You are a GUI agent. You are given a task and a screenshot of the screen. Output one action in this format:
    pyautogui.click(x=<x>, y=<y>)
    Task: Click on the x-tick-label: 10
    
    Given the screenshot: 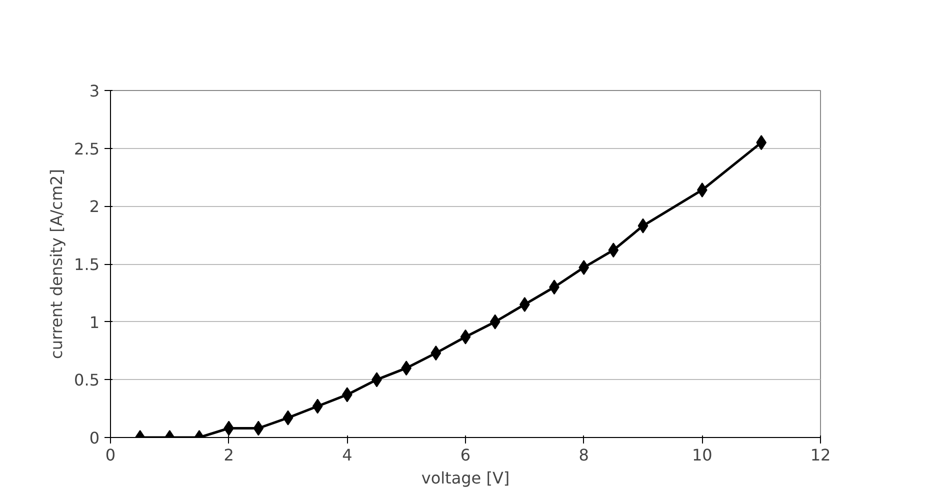 What is the action you would take?
    pyautogui.click(x=702, y=455)
    